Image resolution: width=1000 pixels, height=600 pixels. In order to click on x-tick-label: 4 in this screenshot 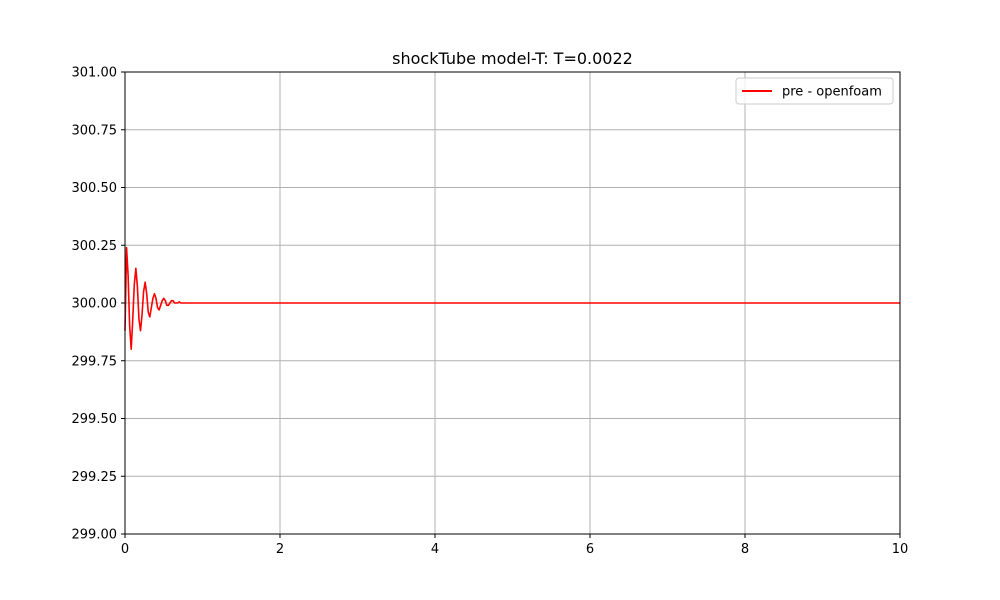, I will do `click(435, 549)`.